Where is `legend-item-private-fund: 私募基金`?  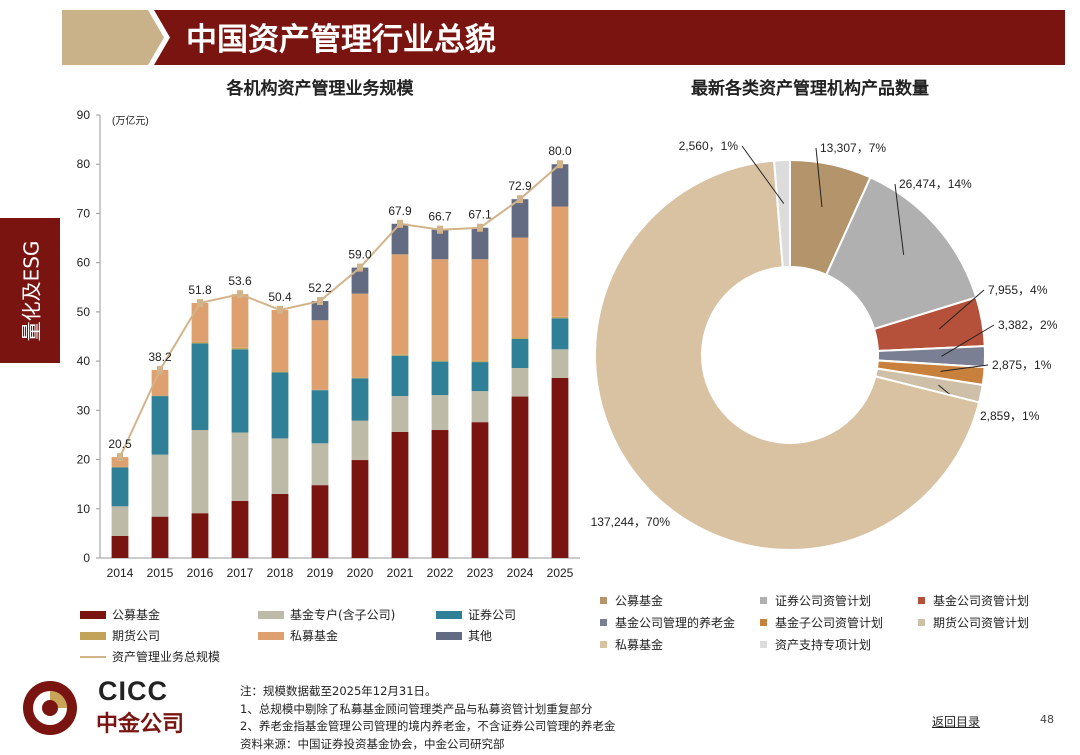
legend-item-private-fund: 私募基金 is located at coordinates (631, 644).